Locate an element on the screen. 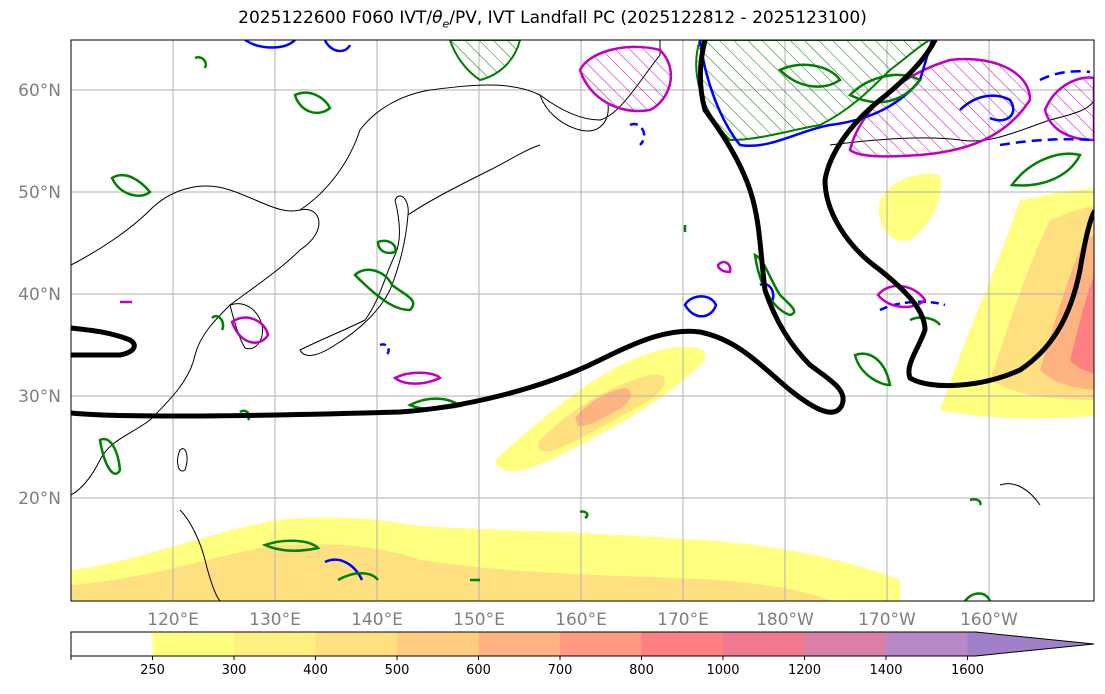  colorbar-outline is located at coordinates (582, 644).